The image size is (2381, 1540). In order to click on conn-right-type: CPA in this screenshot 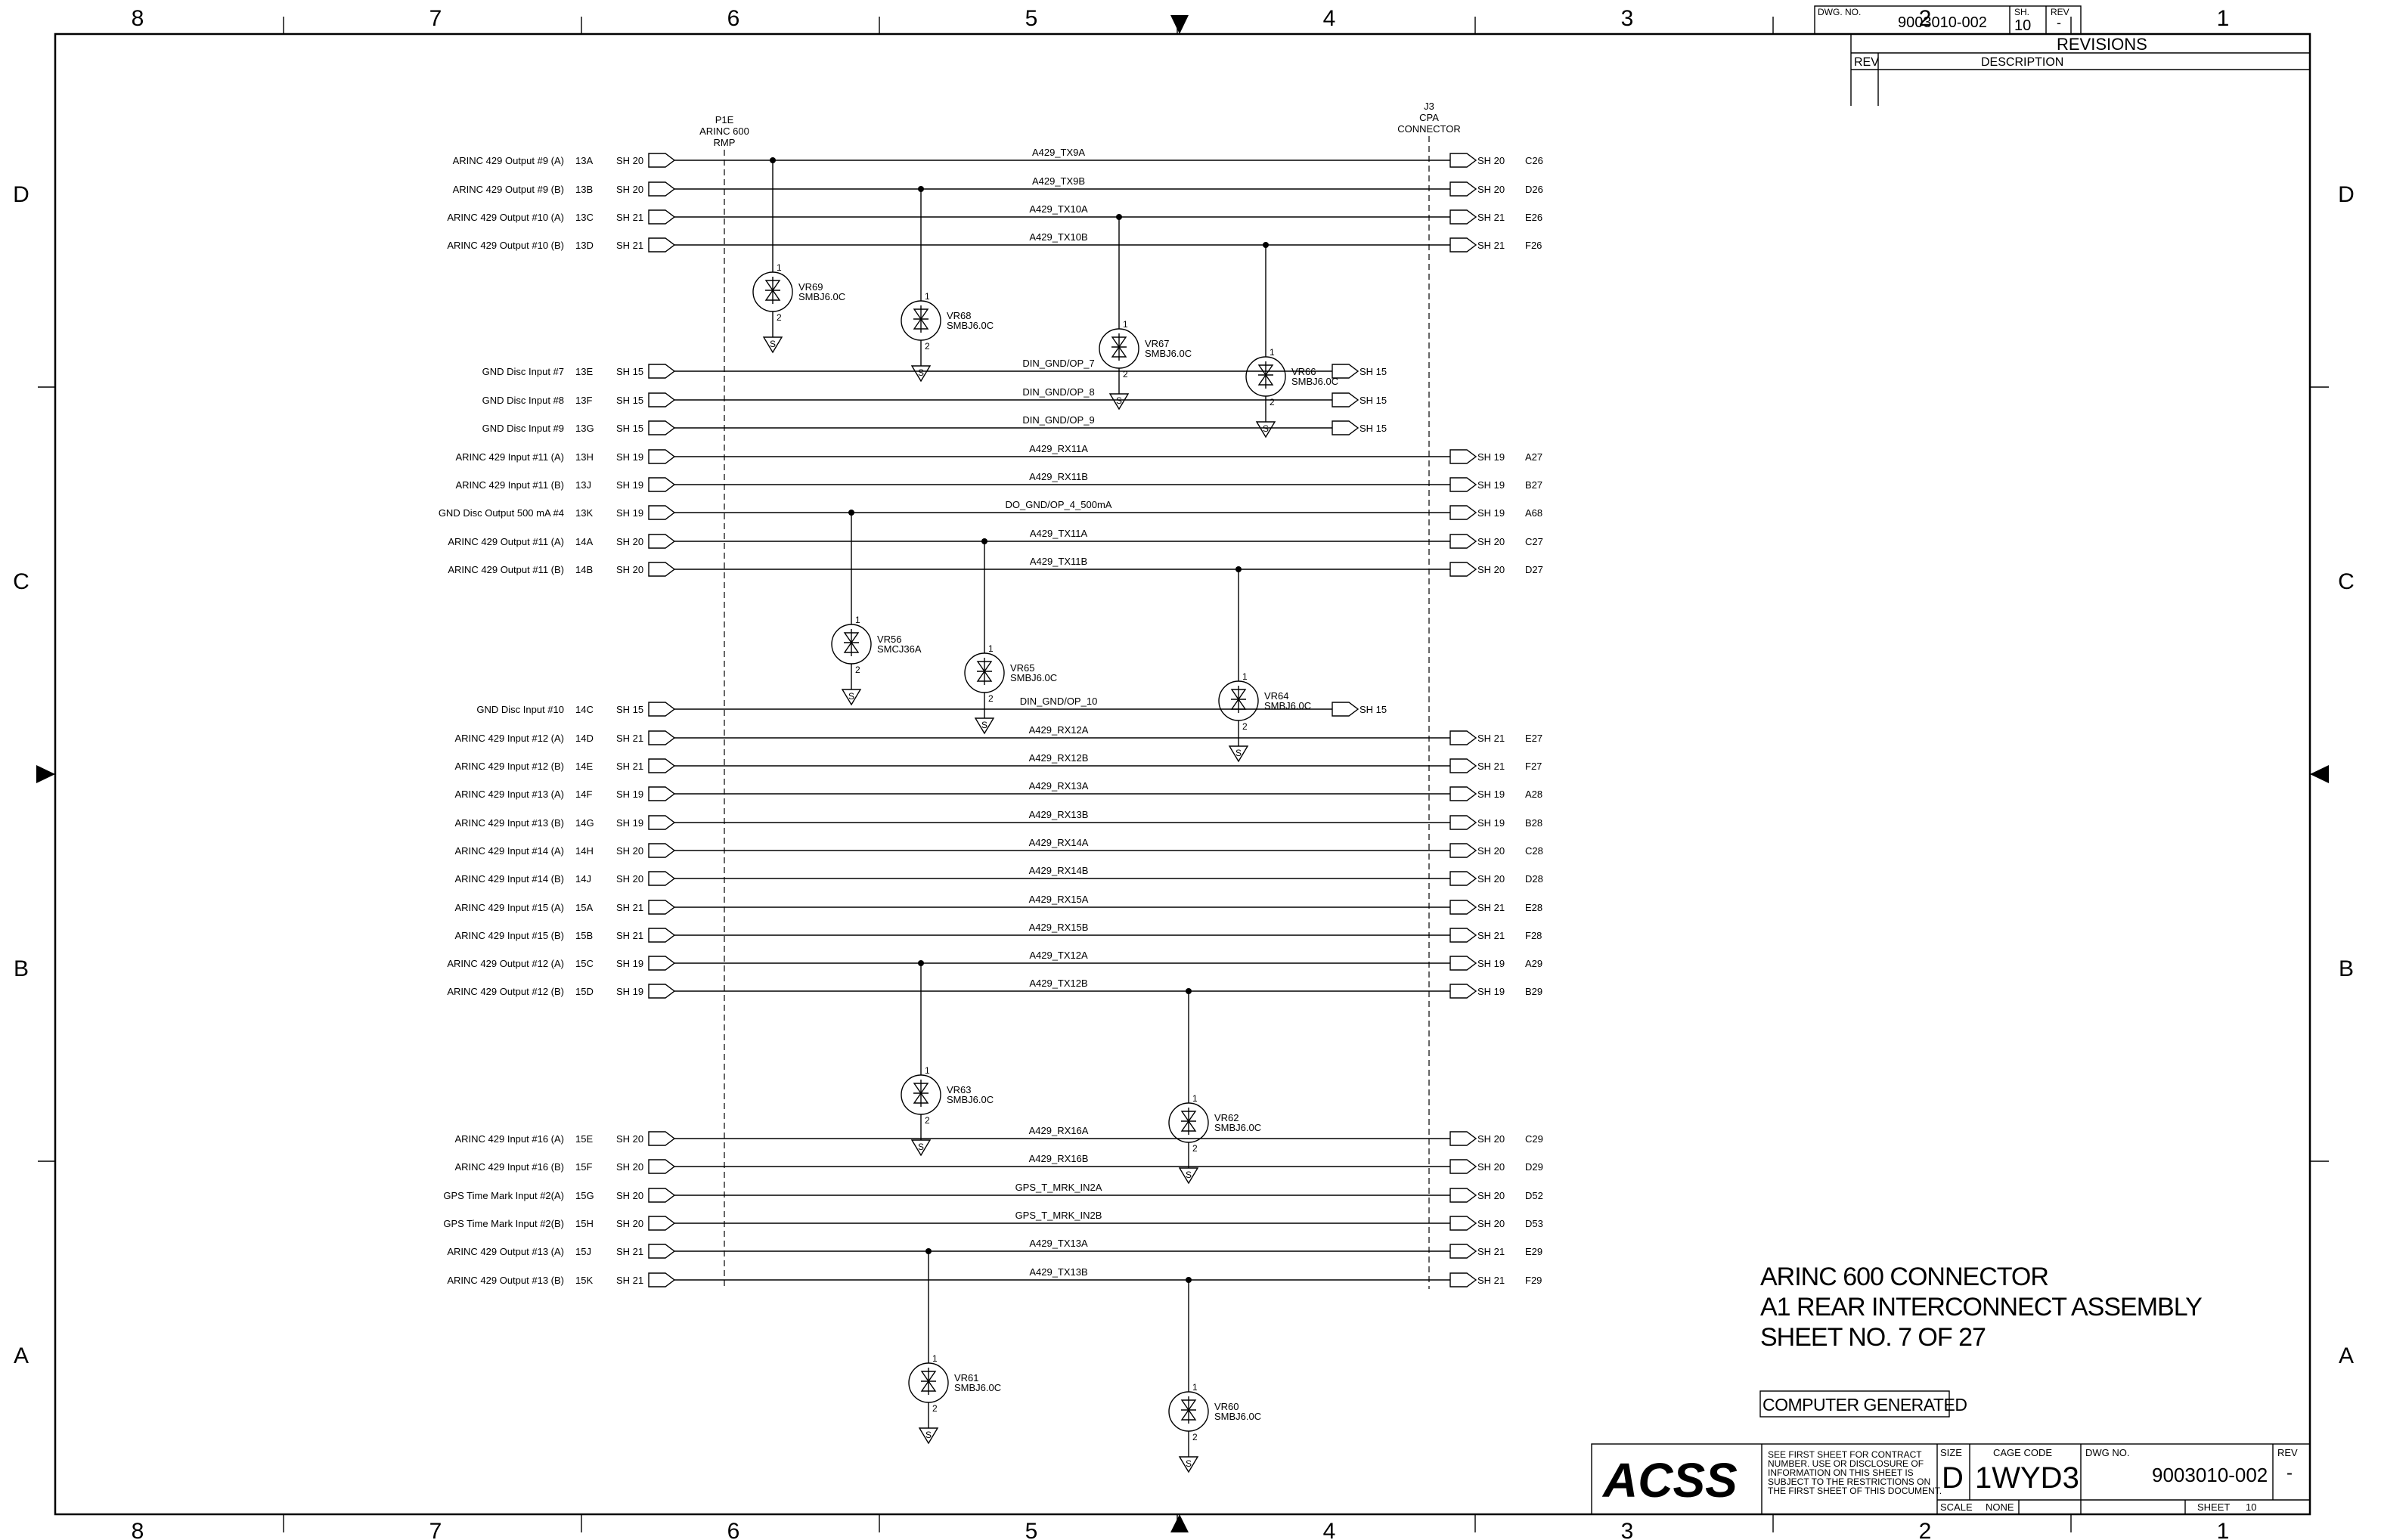, I will do `click(1429, 118)`.